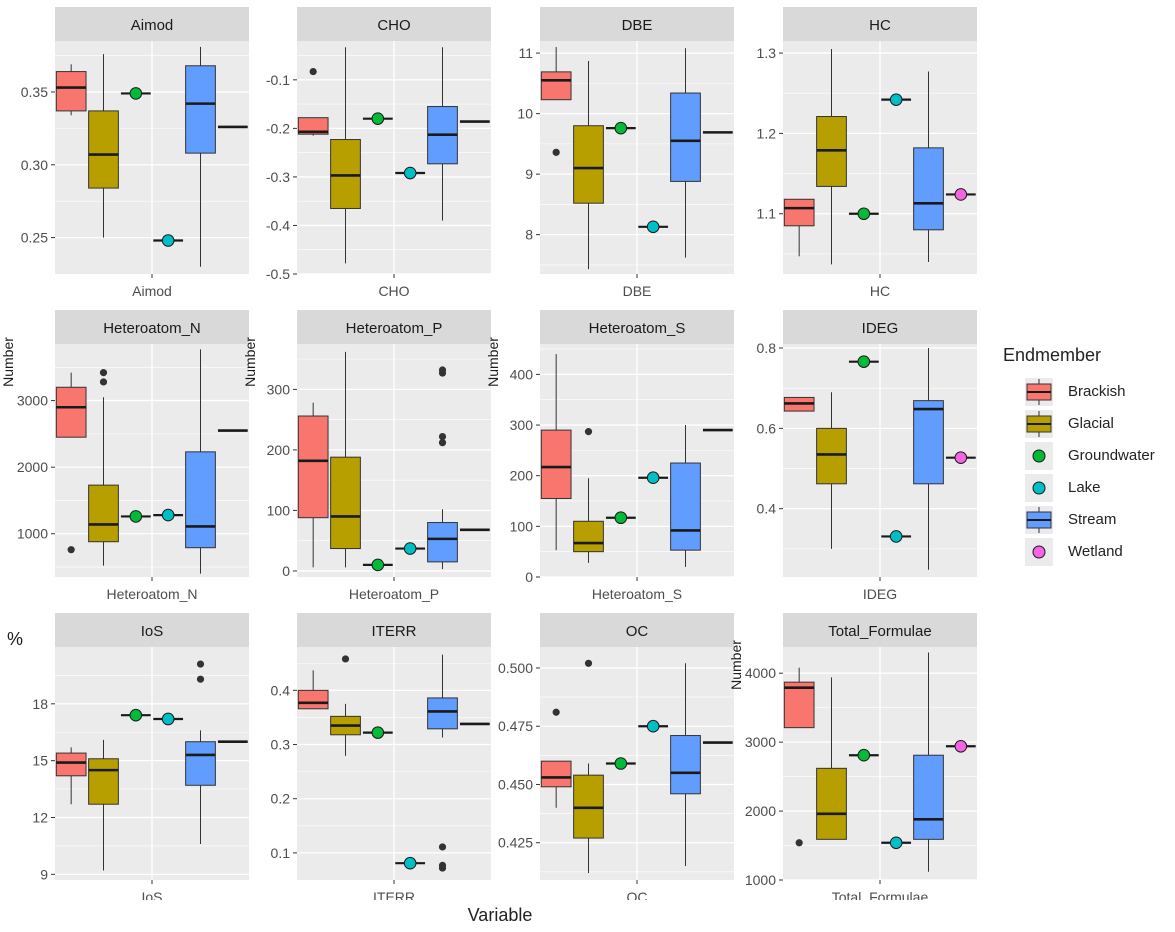 This screenshot has height=932, width=1175. What do you see at coordinates (1095, 551) in the screenshot?
I see `legend-label: Wetland` at bounding box center [1095, 551].